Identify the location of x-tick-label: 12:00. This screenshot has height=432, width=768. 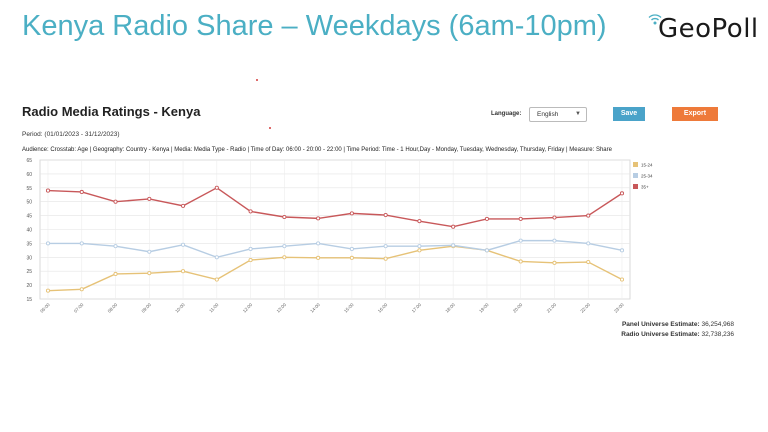
(248, 308).